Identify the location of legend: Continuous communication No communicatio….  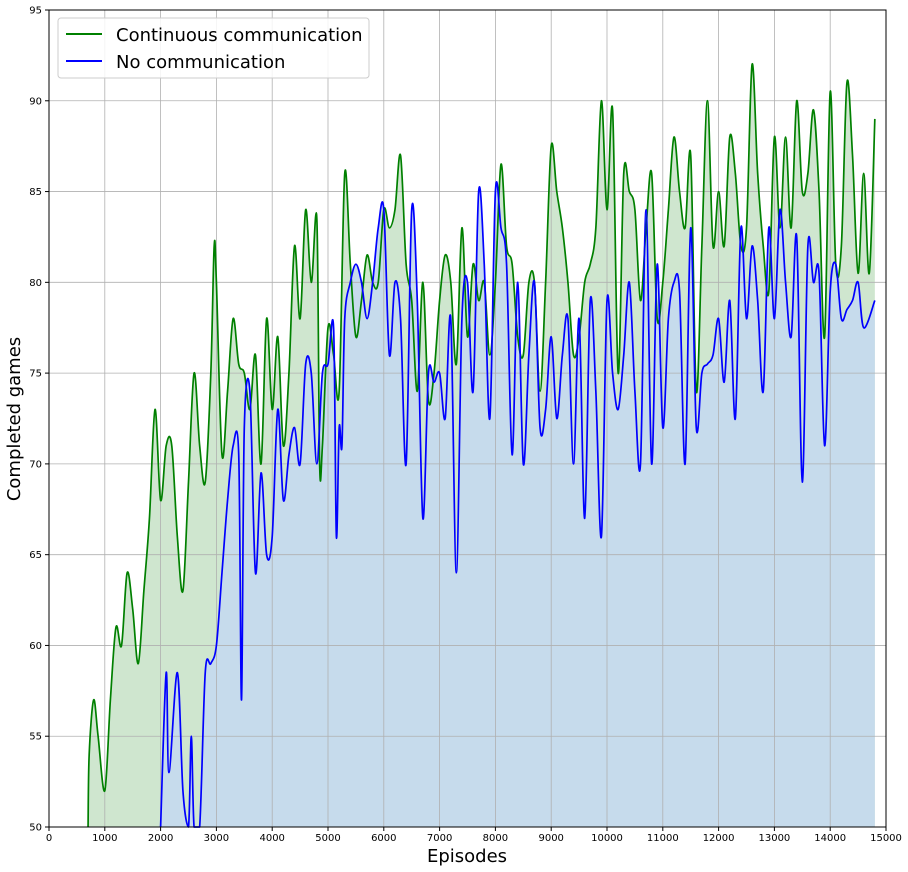
(213, 48).